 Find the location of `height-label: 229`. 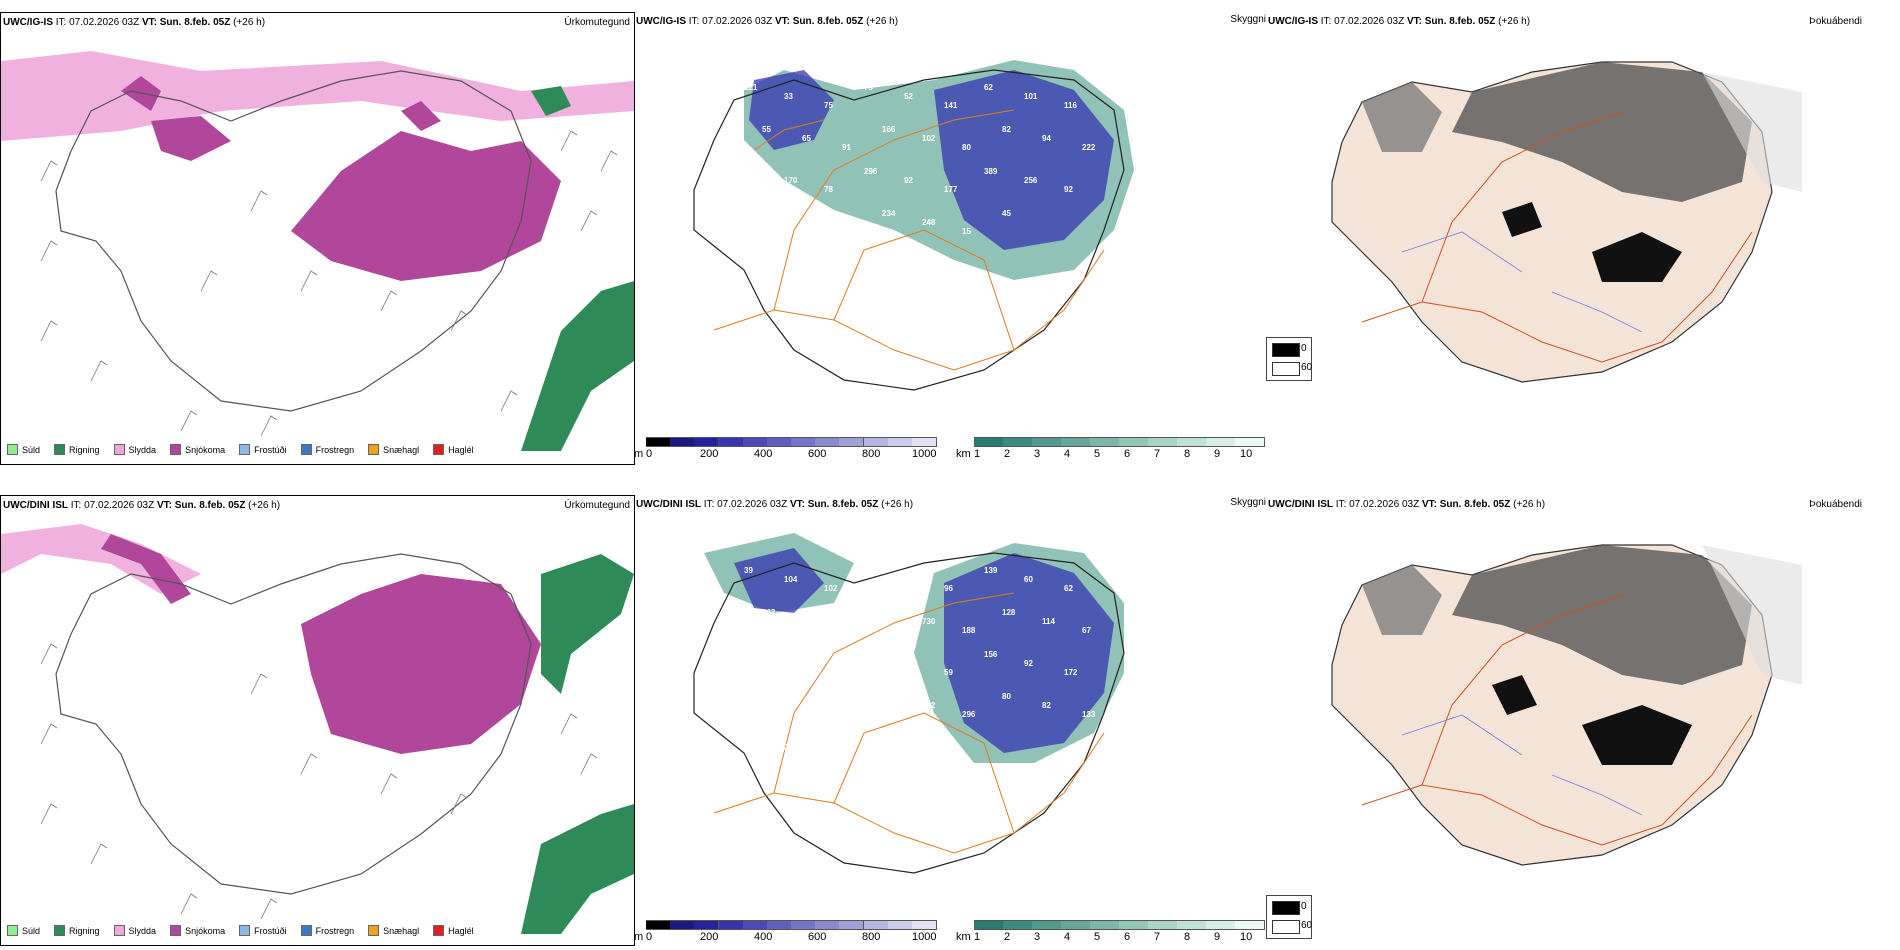

height-label: 229 is located at coordinates (809, 705).